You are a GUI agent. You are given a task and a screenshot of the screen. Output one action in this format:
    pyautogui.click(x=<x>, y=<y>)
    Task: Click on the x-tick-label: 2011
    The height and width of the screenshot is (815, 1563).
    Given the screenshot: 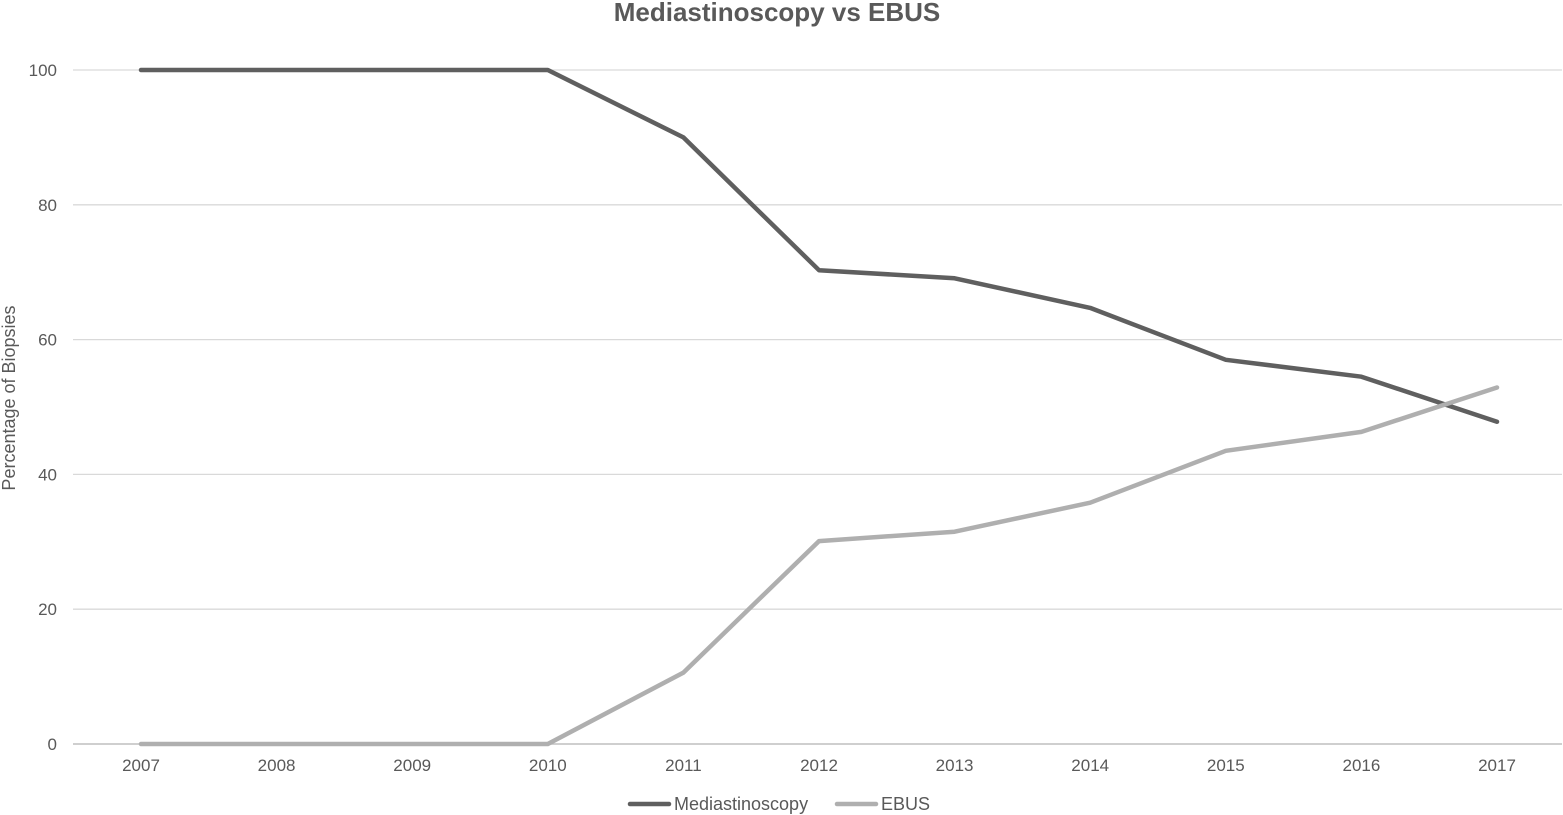 What is the action you would take?
    pyautogui.click(x=683, y=765)
    